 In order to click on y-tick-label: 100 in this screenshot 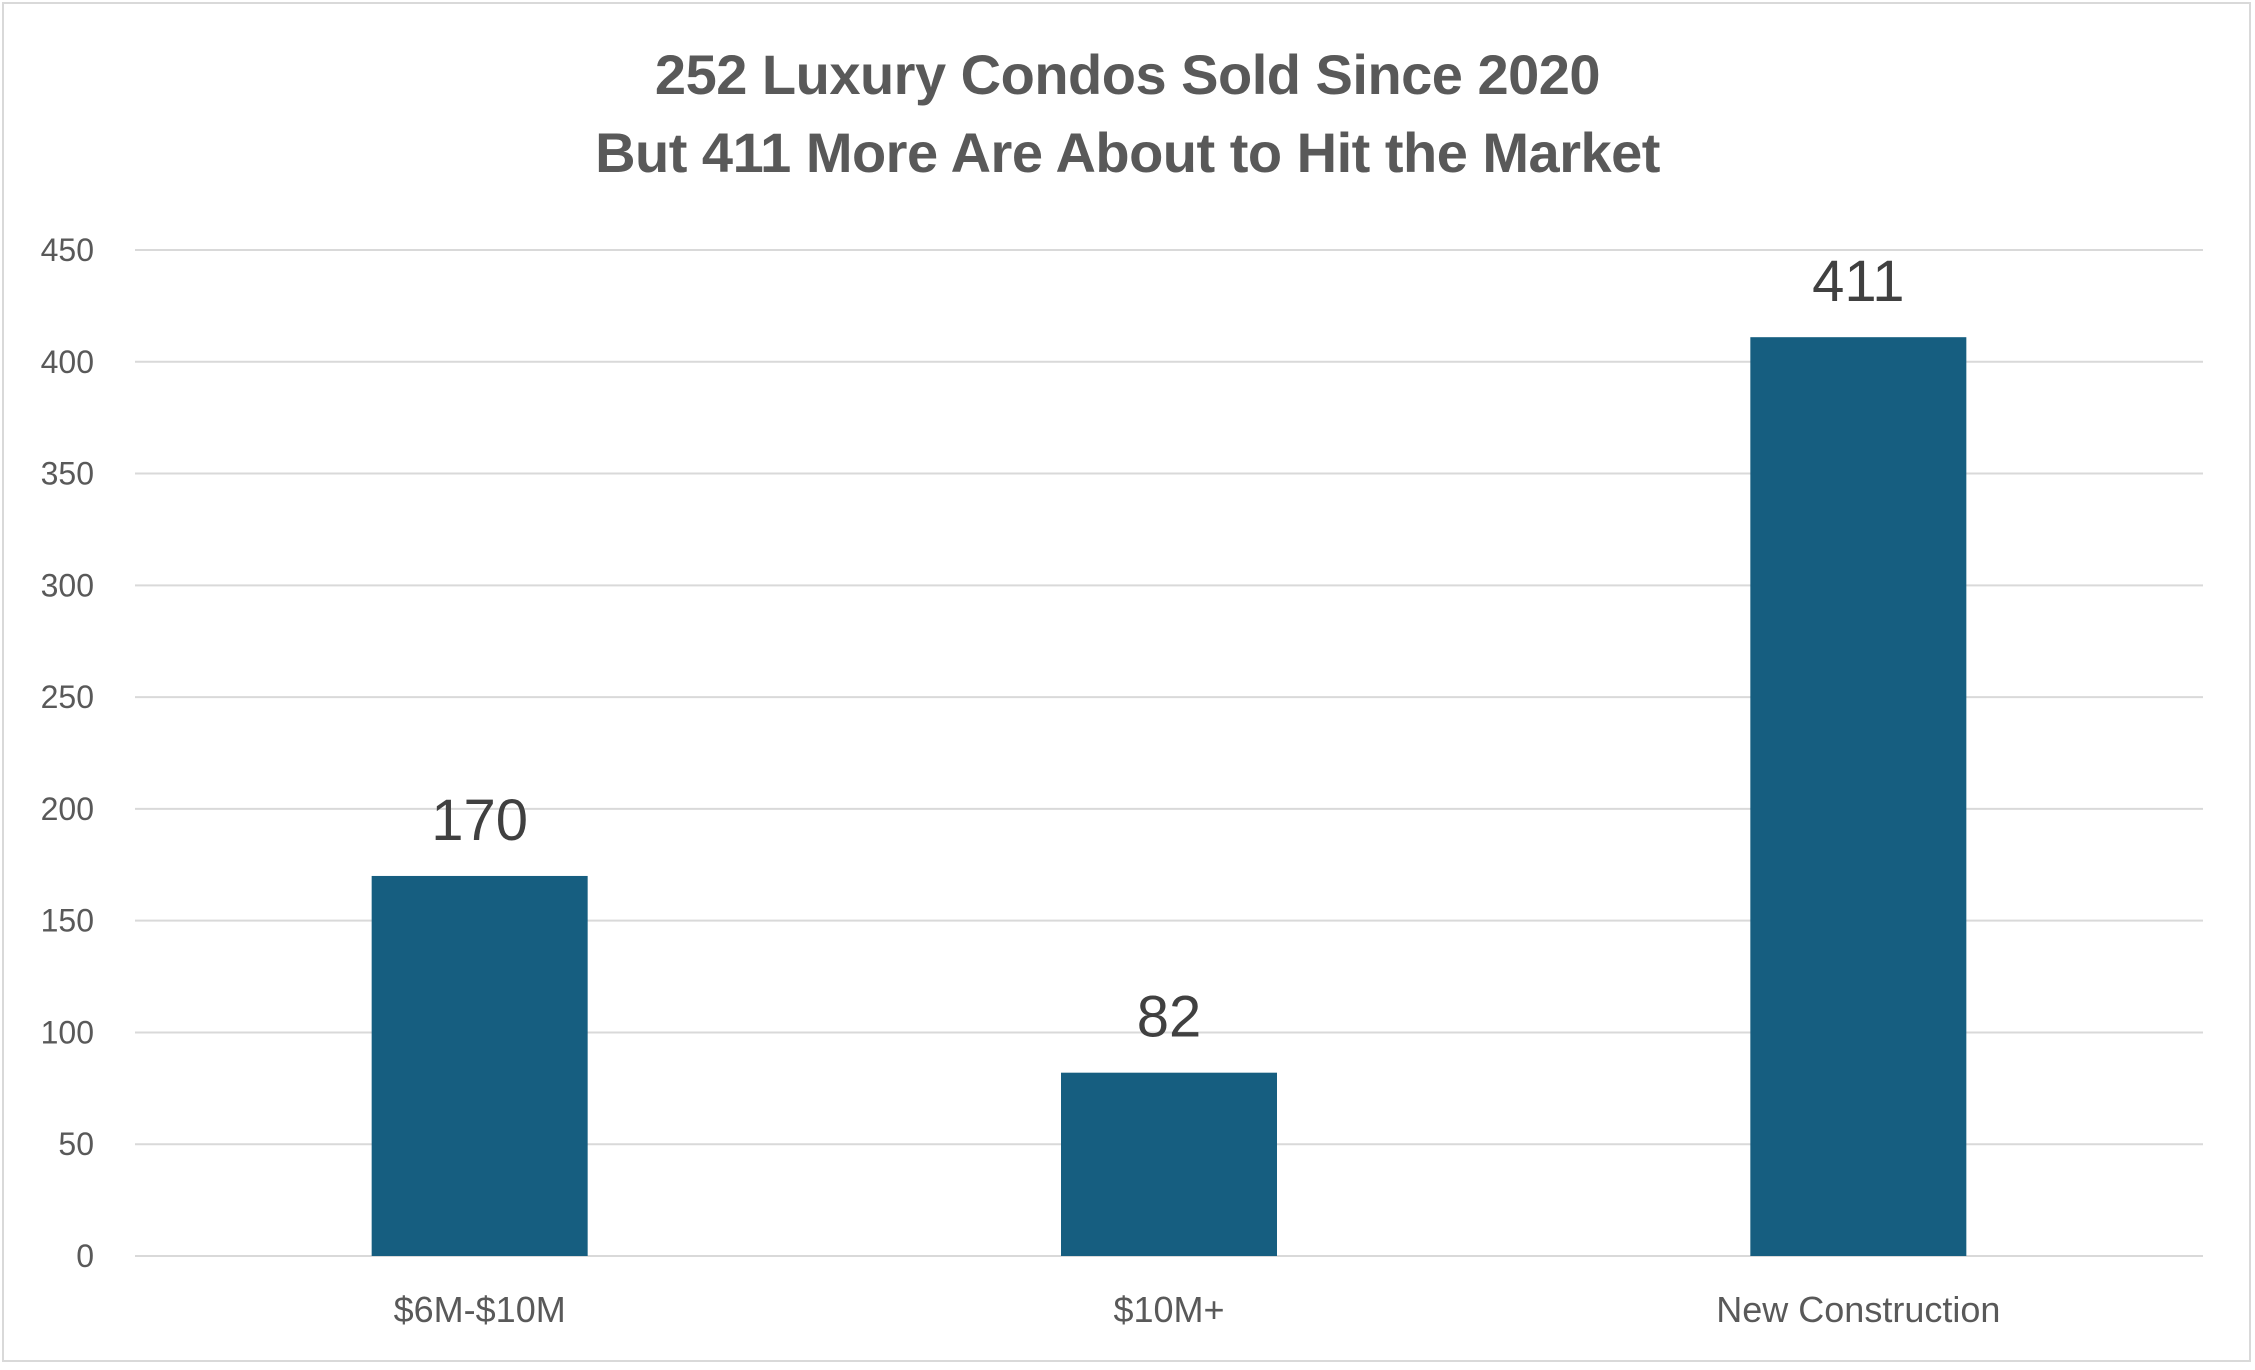, I will do `click(67, 1032)`.